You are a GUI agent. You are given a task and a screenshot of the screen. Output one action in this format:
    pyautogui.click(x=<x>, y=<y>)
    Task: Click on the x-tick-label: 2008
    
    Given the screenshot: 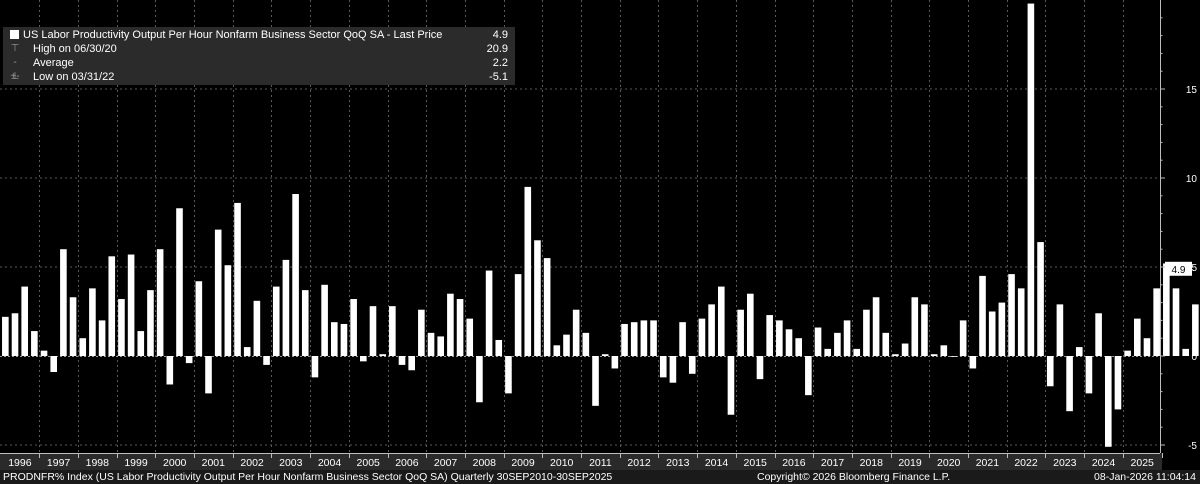 What is the action you would take?
    pyautogui.click(x=485, y=463)
    